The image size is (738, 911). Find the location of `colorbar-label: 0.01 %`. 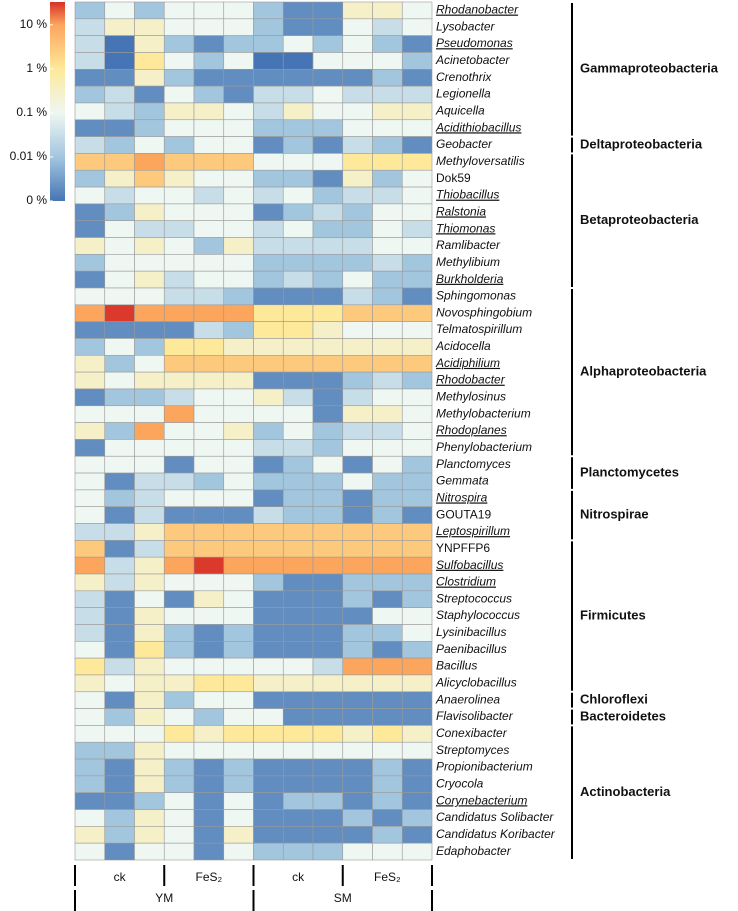

colorbar-label: 0.01 % is located at coordinates (29, 156).